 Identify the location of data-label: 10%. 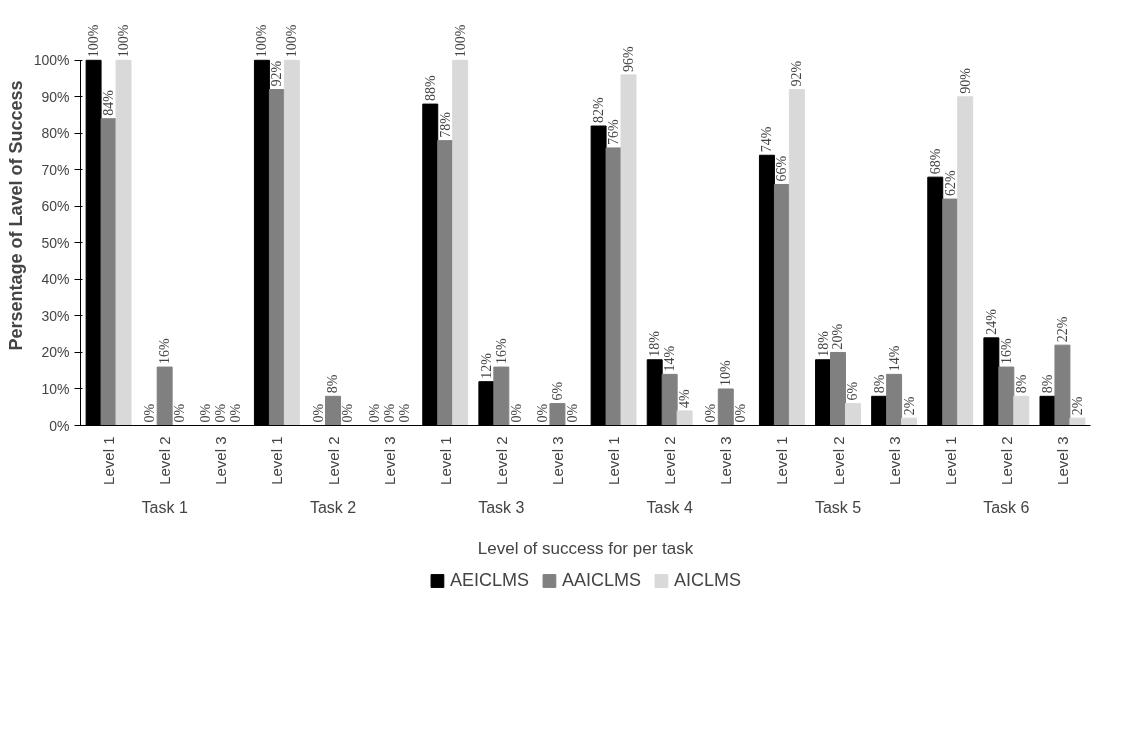
(726, 372).